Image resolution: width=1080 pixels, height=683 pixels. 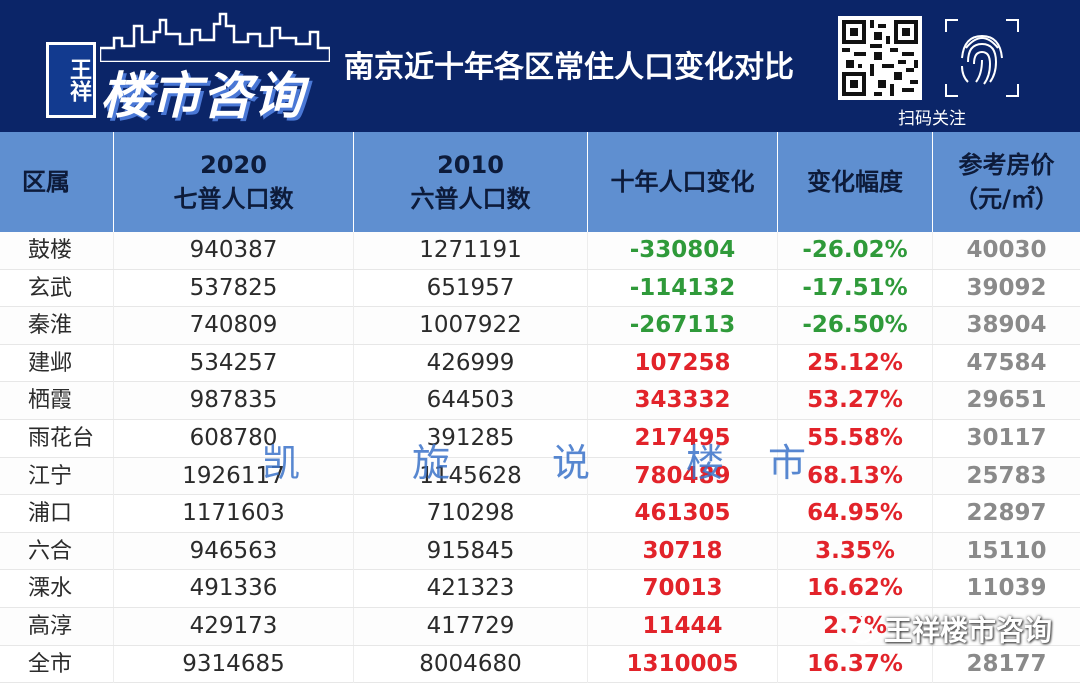 What do you see at coordinates (233, 165) in the screenshot?
I see `column-header-label: 2020` at bounding box center [233, 165].